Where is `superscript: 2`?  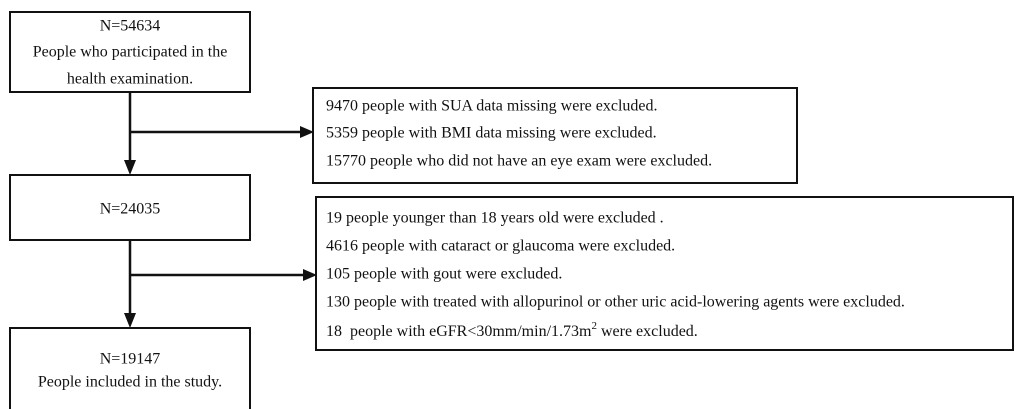 superscript: 2 is located at coordinates (594, 326).